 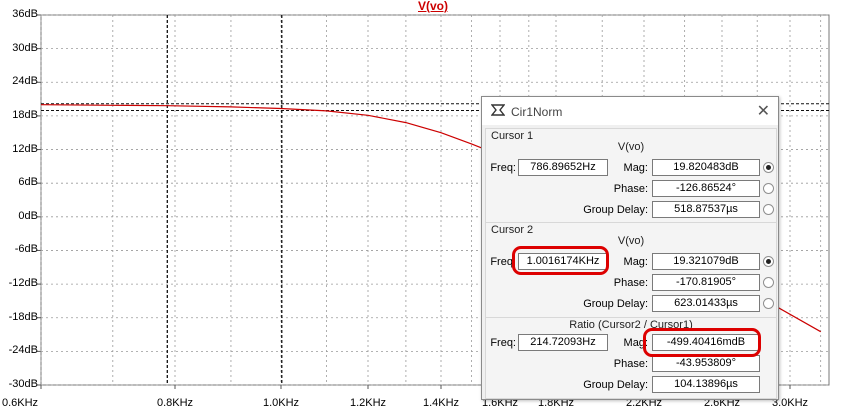 What do you see at coordinates (630, 283) in the screenshot?
I see `cursor2-phase-label: Phase:` at bounding box center [630, 283].